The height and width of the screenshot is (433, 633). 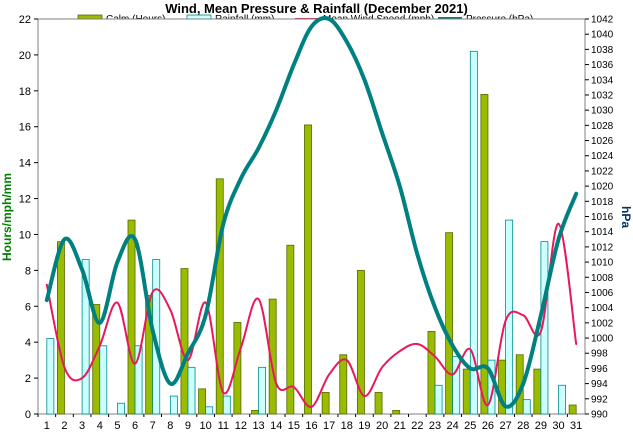 I want to click on x-tick-label: 29, so click(x=541, y=426).